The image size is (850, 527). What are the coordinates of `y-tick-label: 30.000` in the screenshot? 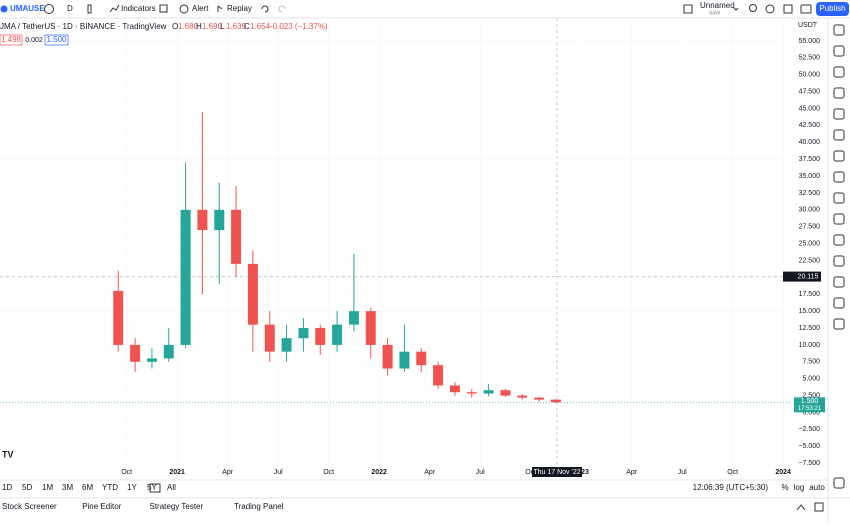 It's located at (810, 210).